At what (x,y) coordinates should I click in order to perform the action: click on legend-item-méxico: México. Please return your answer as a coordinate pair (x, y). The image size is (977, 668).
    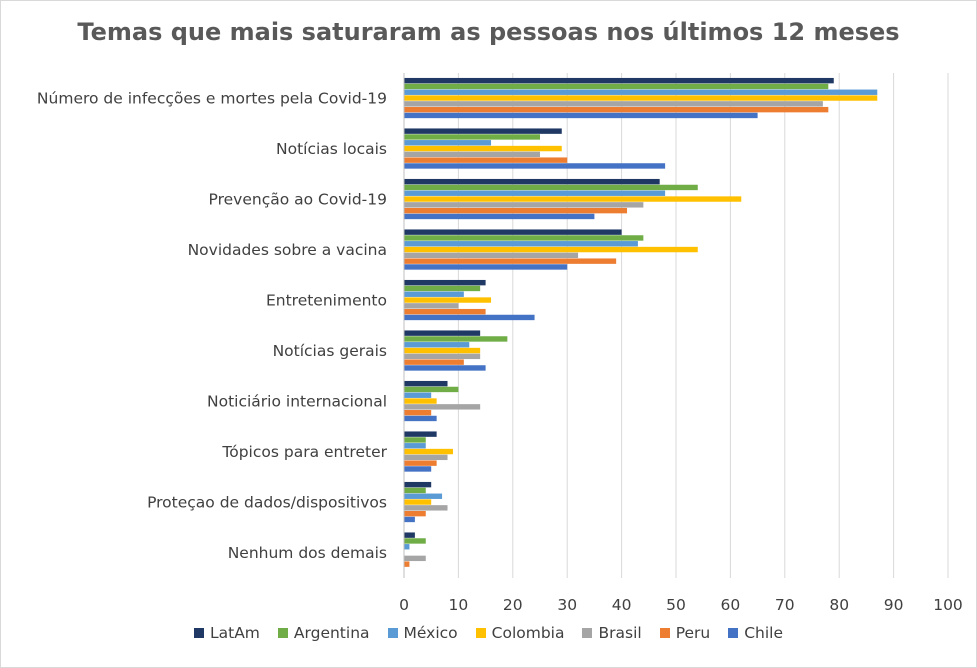
    Looking at the image, I should click on (422, 633).